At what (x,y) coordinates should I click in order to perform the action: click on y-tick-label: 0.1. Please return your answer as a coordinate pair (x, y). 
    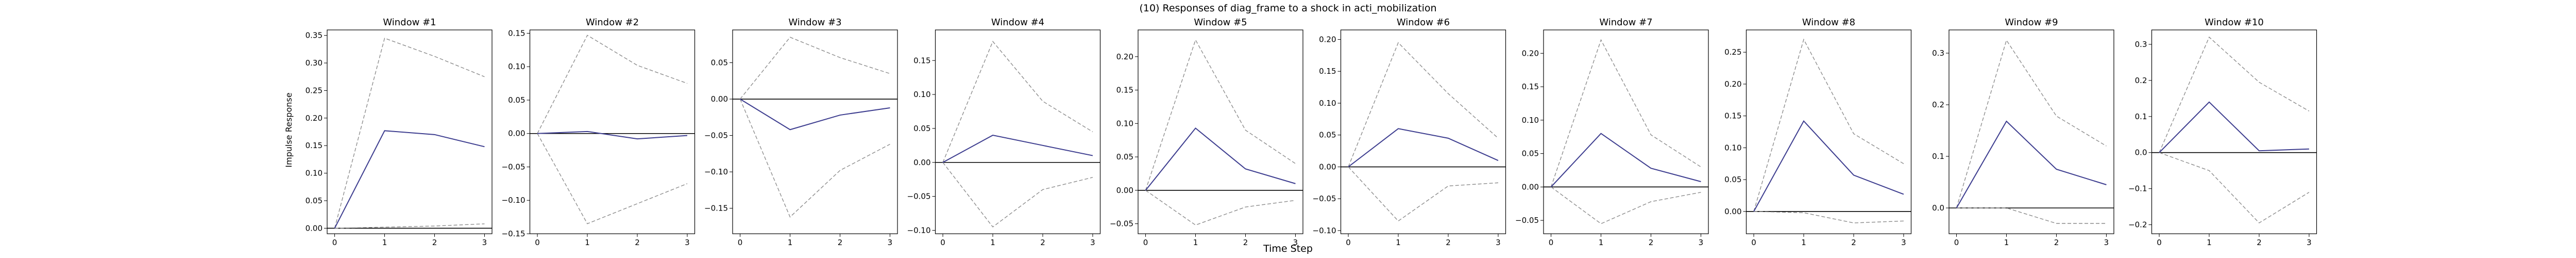
    Looking at the image, I should click on (2141, 116).